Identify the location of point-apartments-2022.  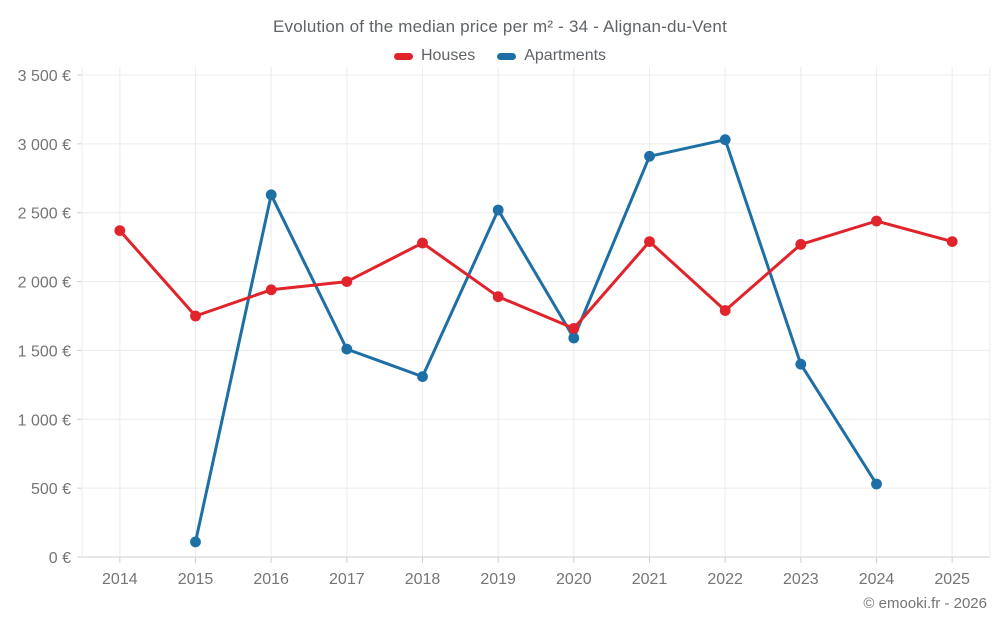
(725, 140).